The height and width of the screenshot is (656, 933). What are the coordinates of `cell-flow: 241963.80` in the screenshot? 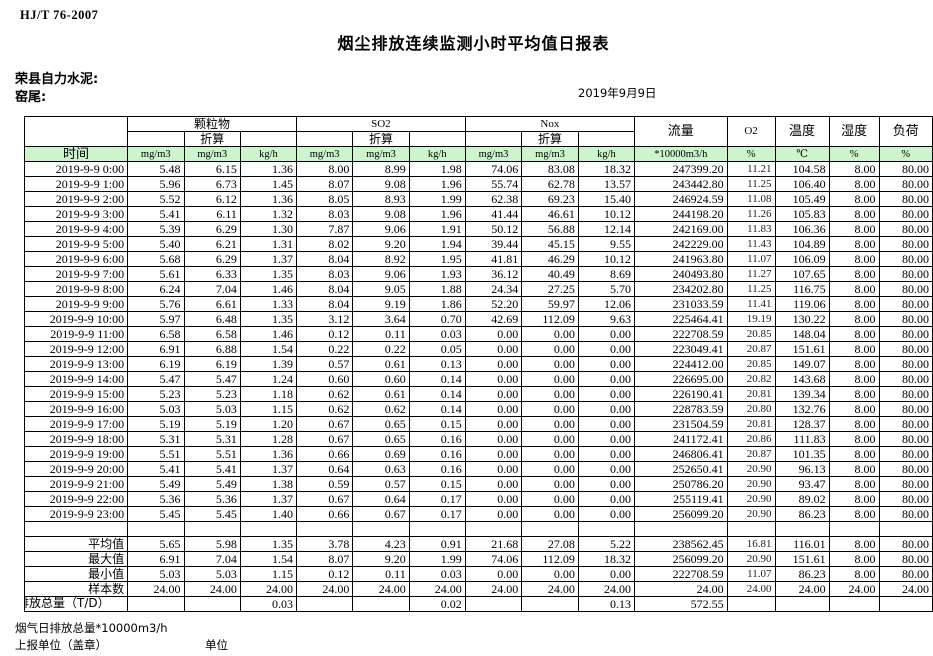 It's located at (680, 259).